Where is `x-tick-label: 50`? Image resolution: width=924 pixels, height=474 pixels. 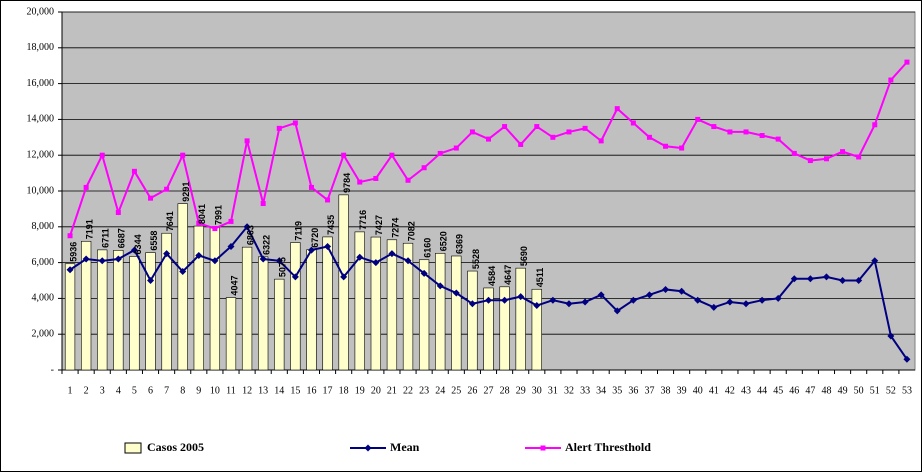
x-tick-label: 50 is located at coordinates (859, 390).